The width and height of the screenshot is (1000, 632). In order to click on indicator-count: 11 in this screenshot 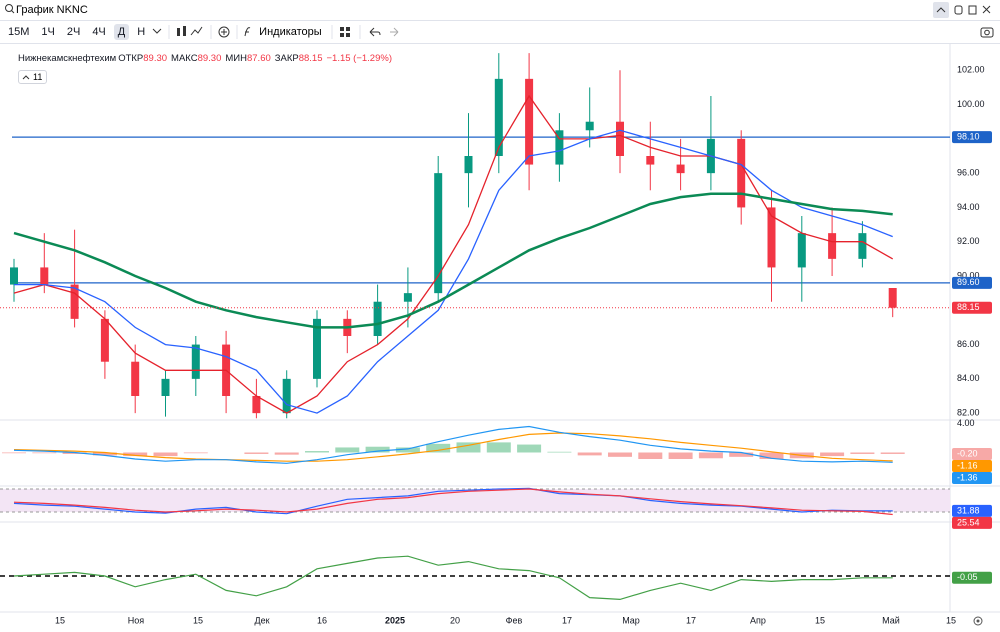, I will do `click(33, 77)`.